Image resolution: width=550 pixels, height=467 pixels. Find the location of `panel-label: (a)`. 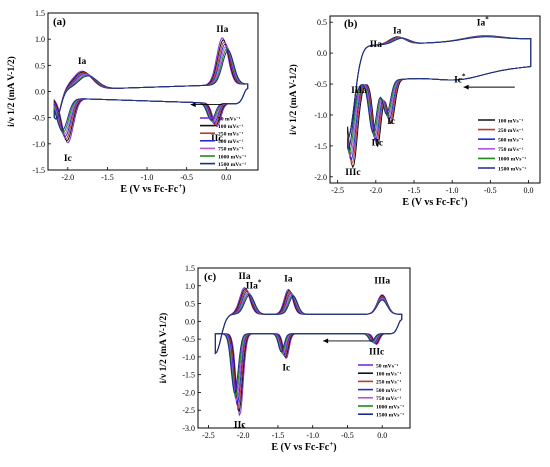

panel-label: (a) is located at coordinates (59, 22).